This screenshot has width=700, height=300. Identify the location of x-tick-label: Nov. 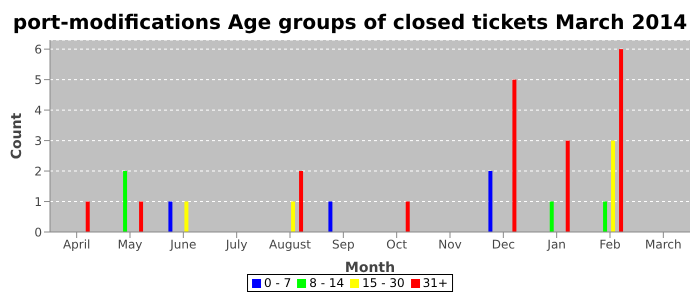
(450, 245).